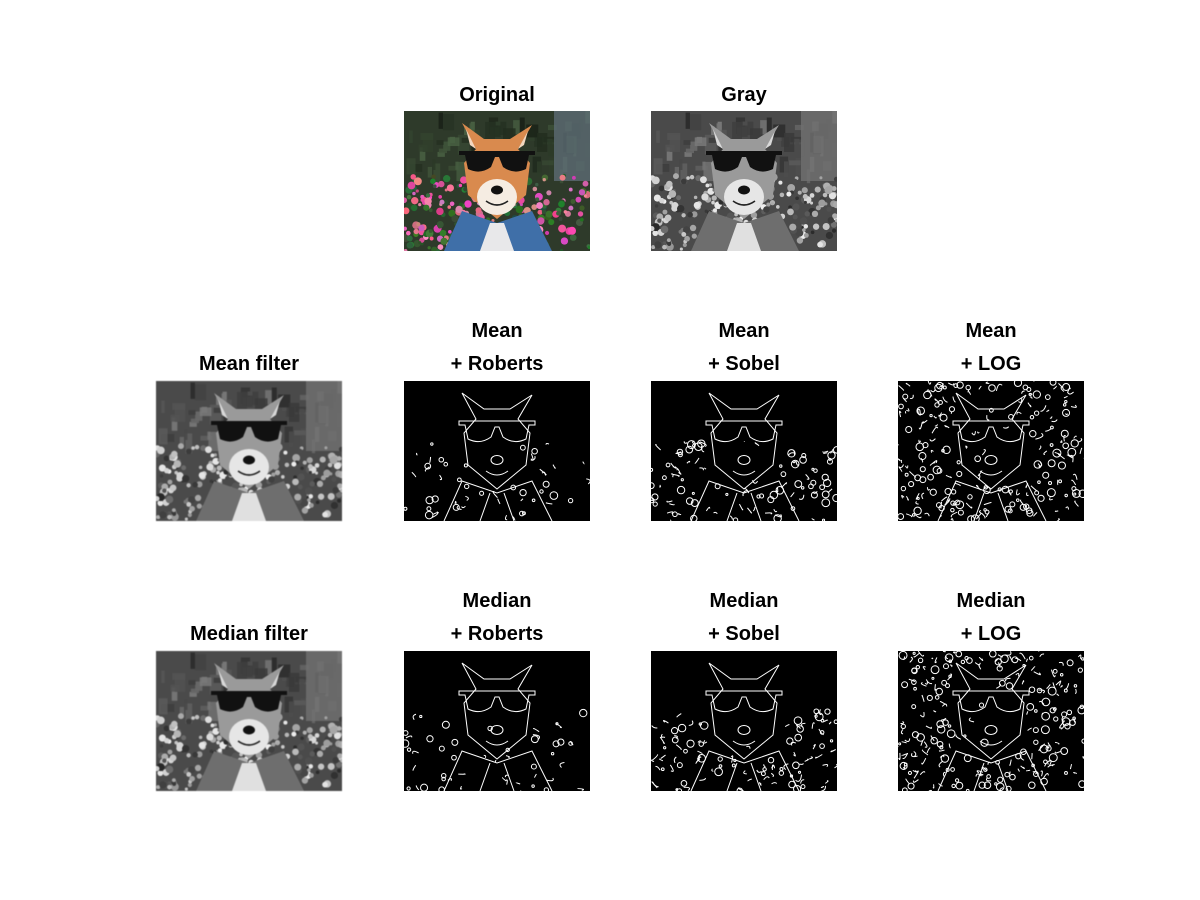 This screenshot has height=900, width=1200. I want to click on original-image, so click(497, 181).